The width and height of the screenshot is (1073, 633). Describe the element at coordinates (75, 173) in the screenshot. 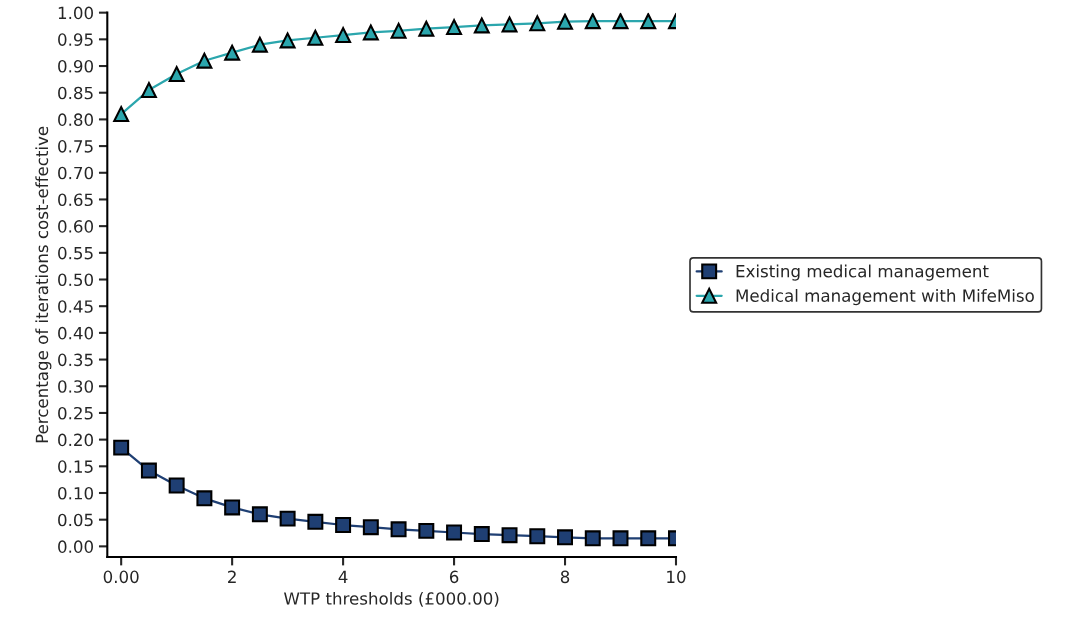

I see `y-tick-label: 0.70` at that location.